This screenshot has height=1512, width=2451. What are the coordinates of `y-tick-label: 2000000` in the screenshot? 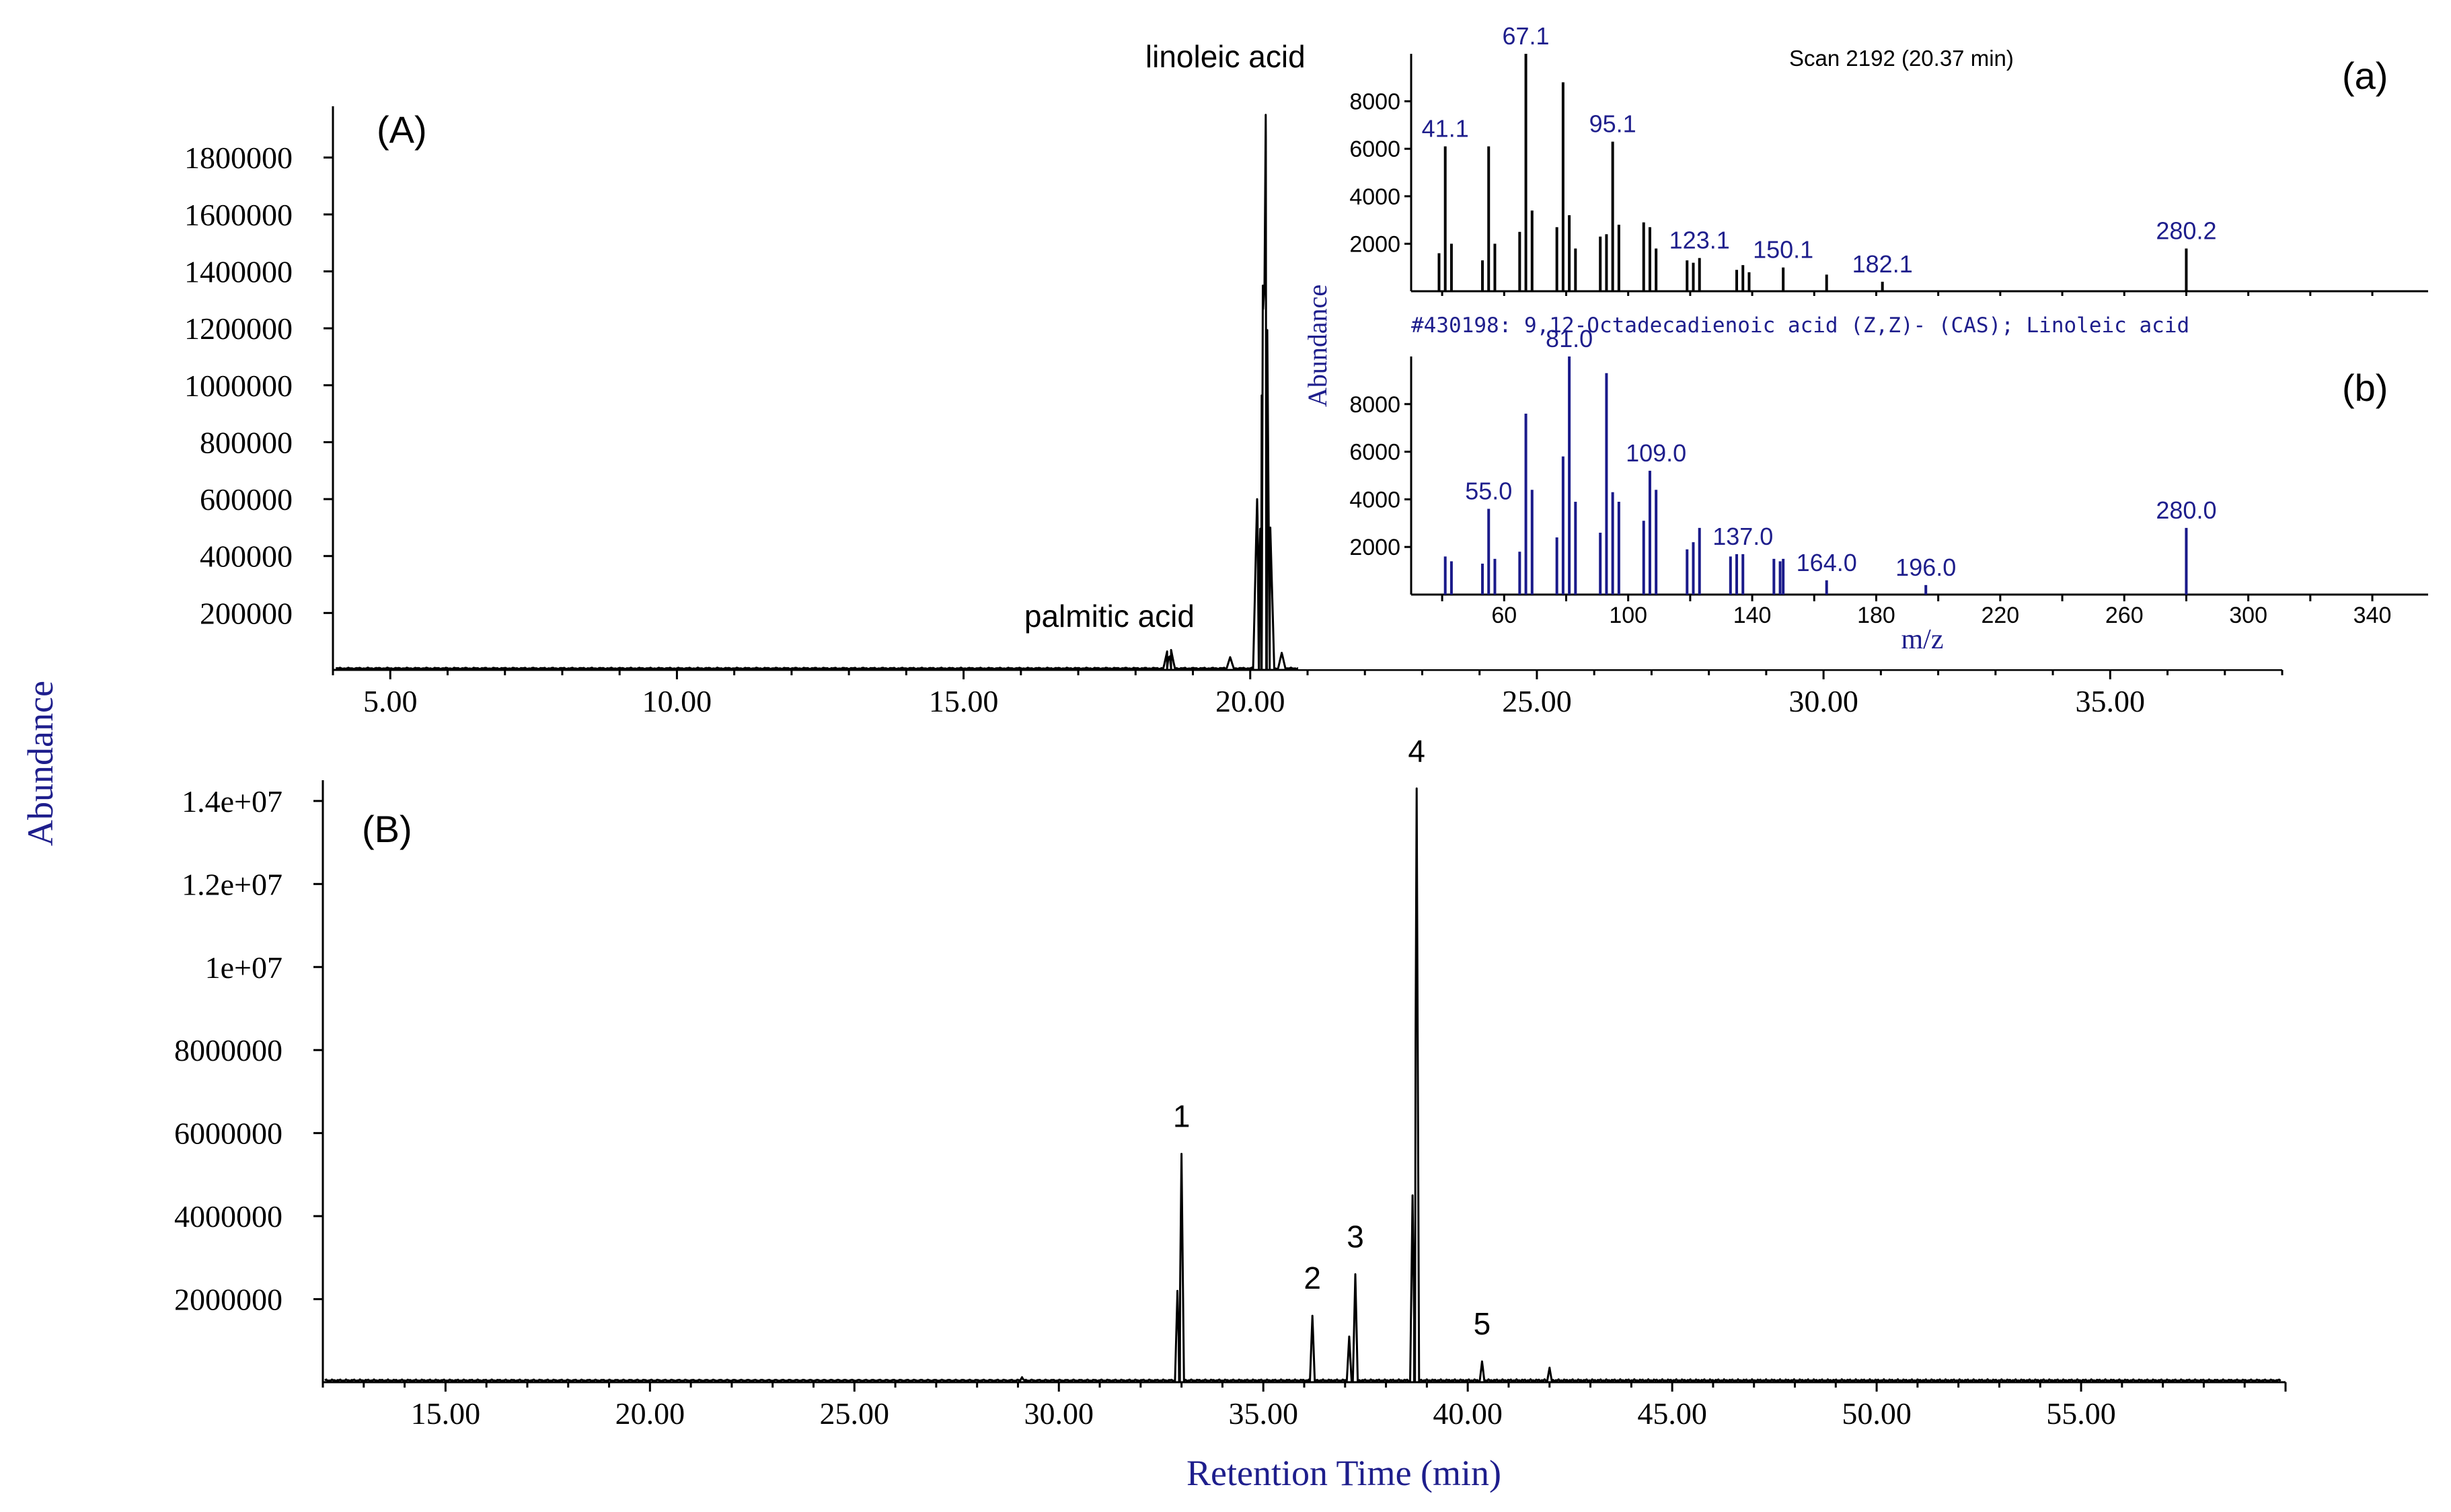 It's located at (228, 1300).